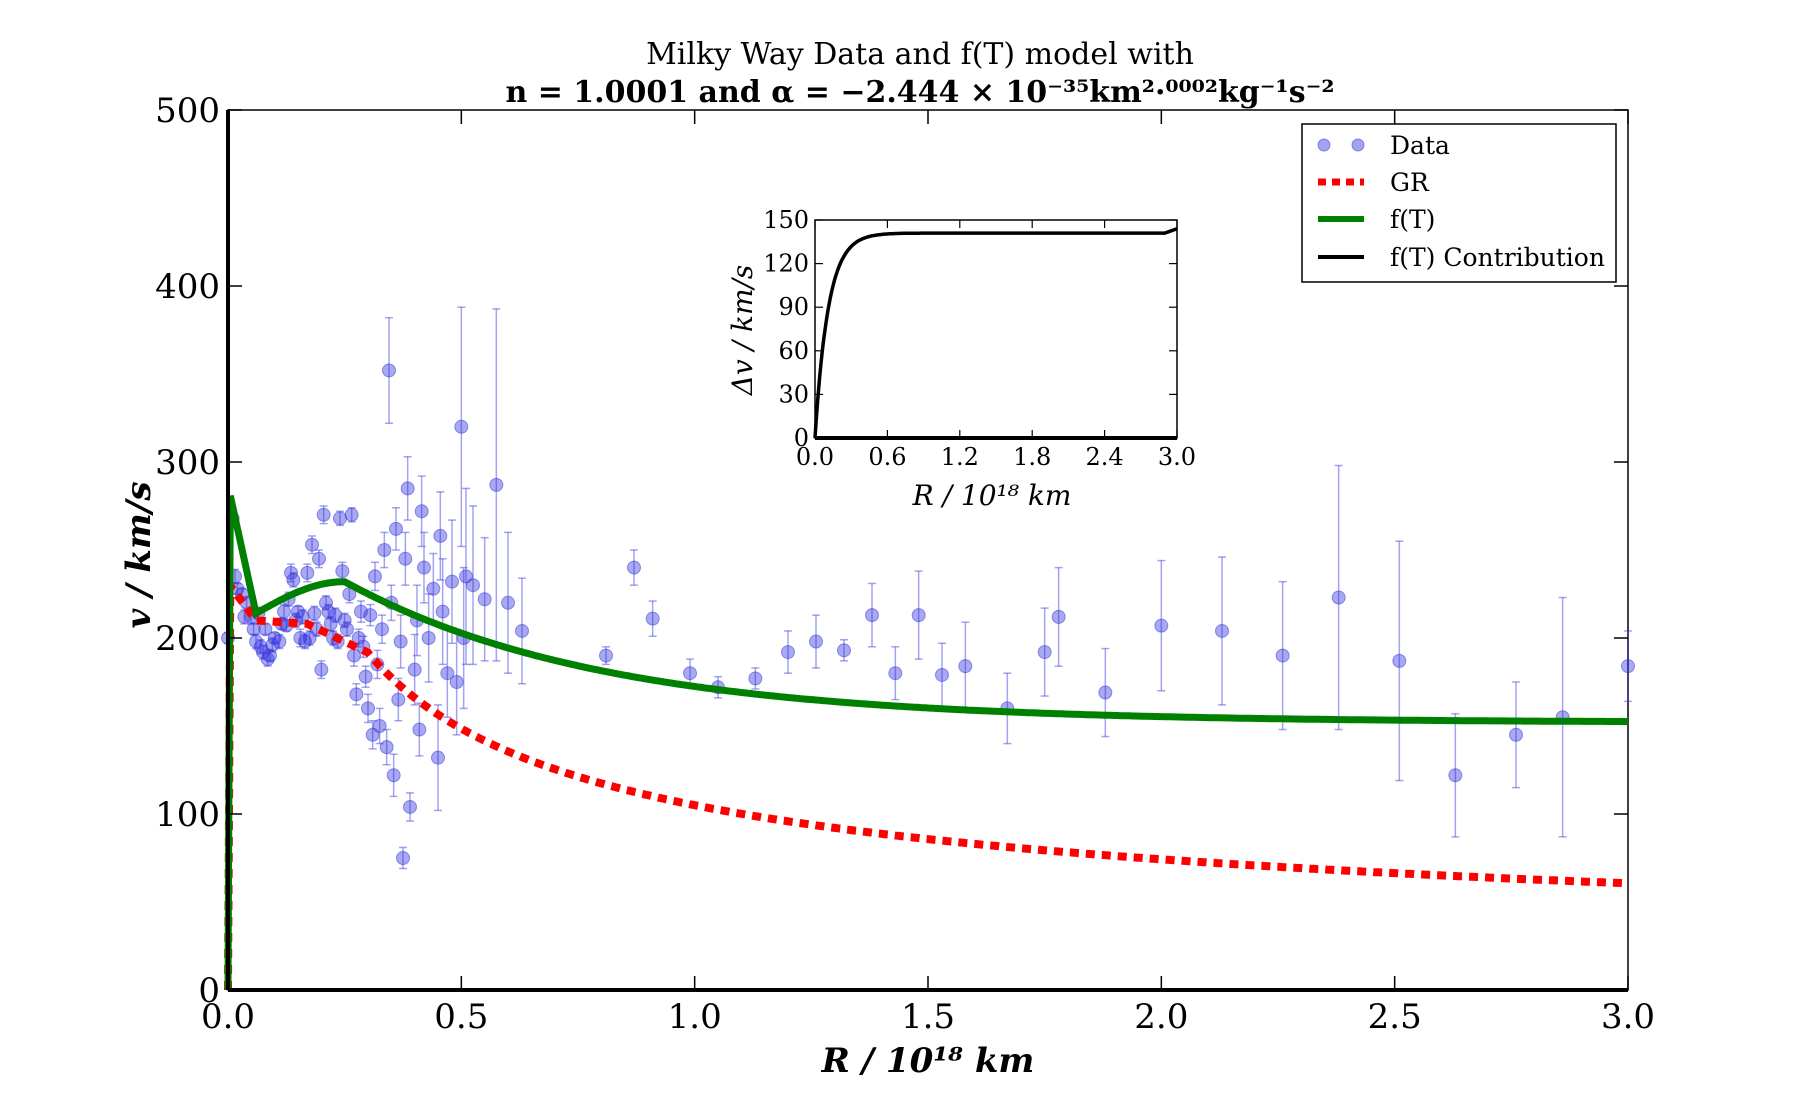  Describe the element at coordinates (1324, 145) in the screenshot. I see `legend-data-marker` at that location.